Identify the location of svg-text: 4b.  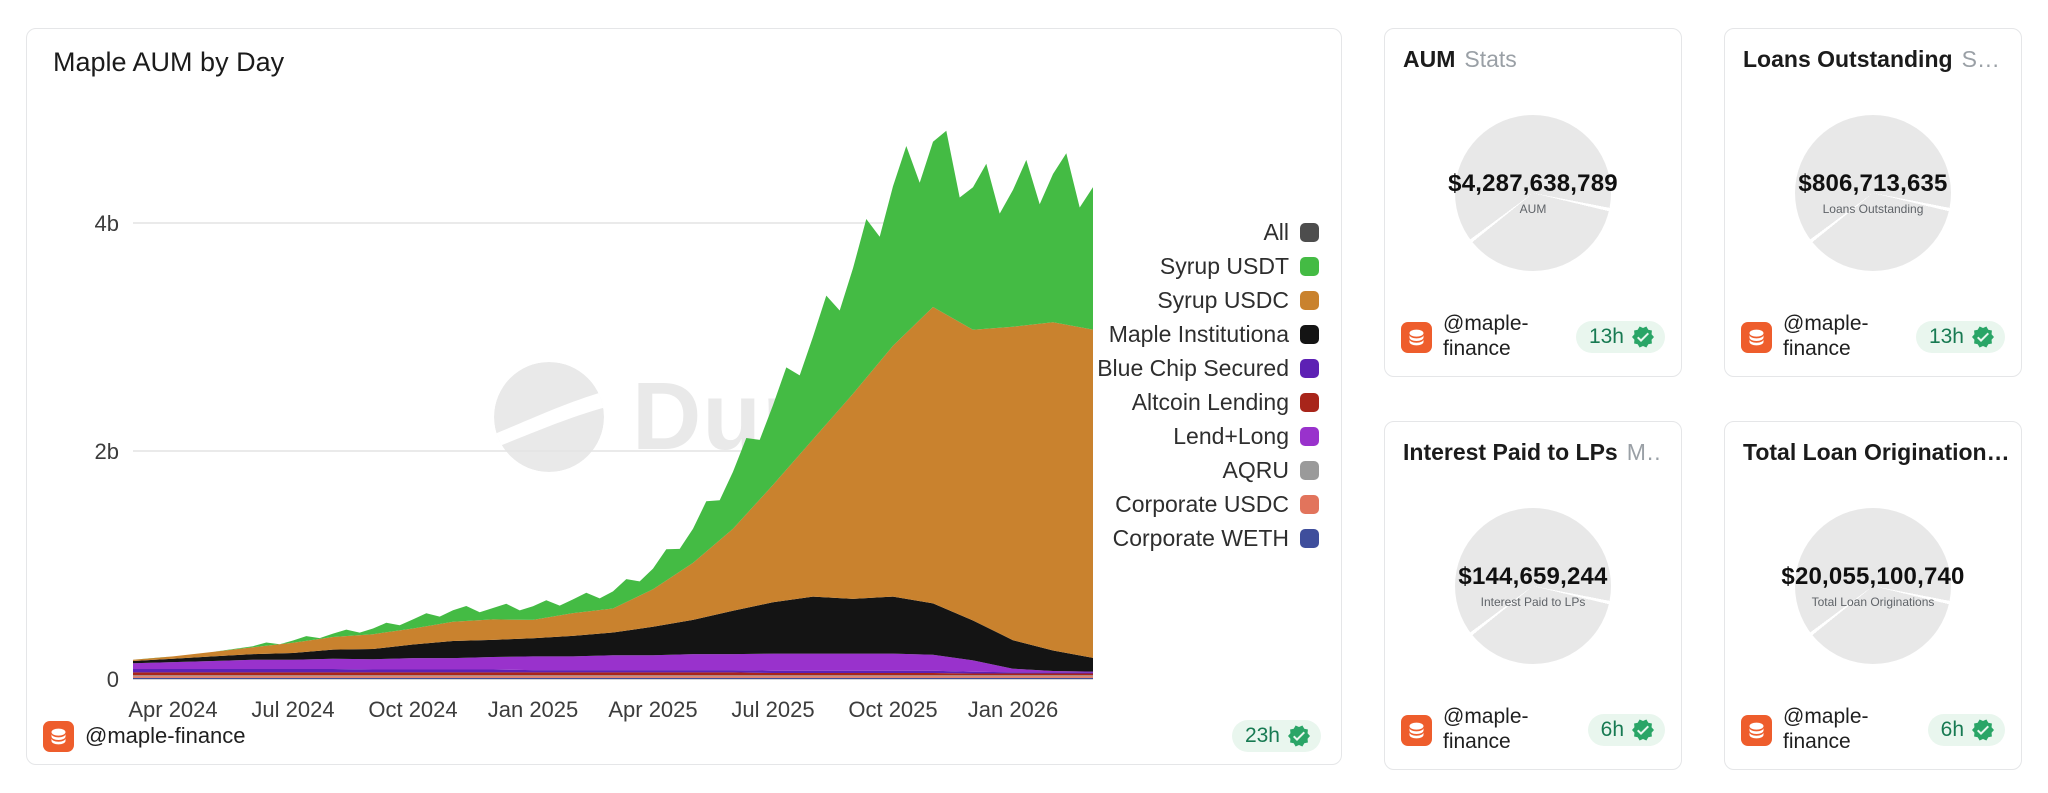
(107, 223).